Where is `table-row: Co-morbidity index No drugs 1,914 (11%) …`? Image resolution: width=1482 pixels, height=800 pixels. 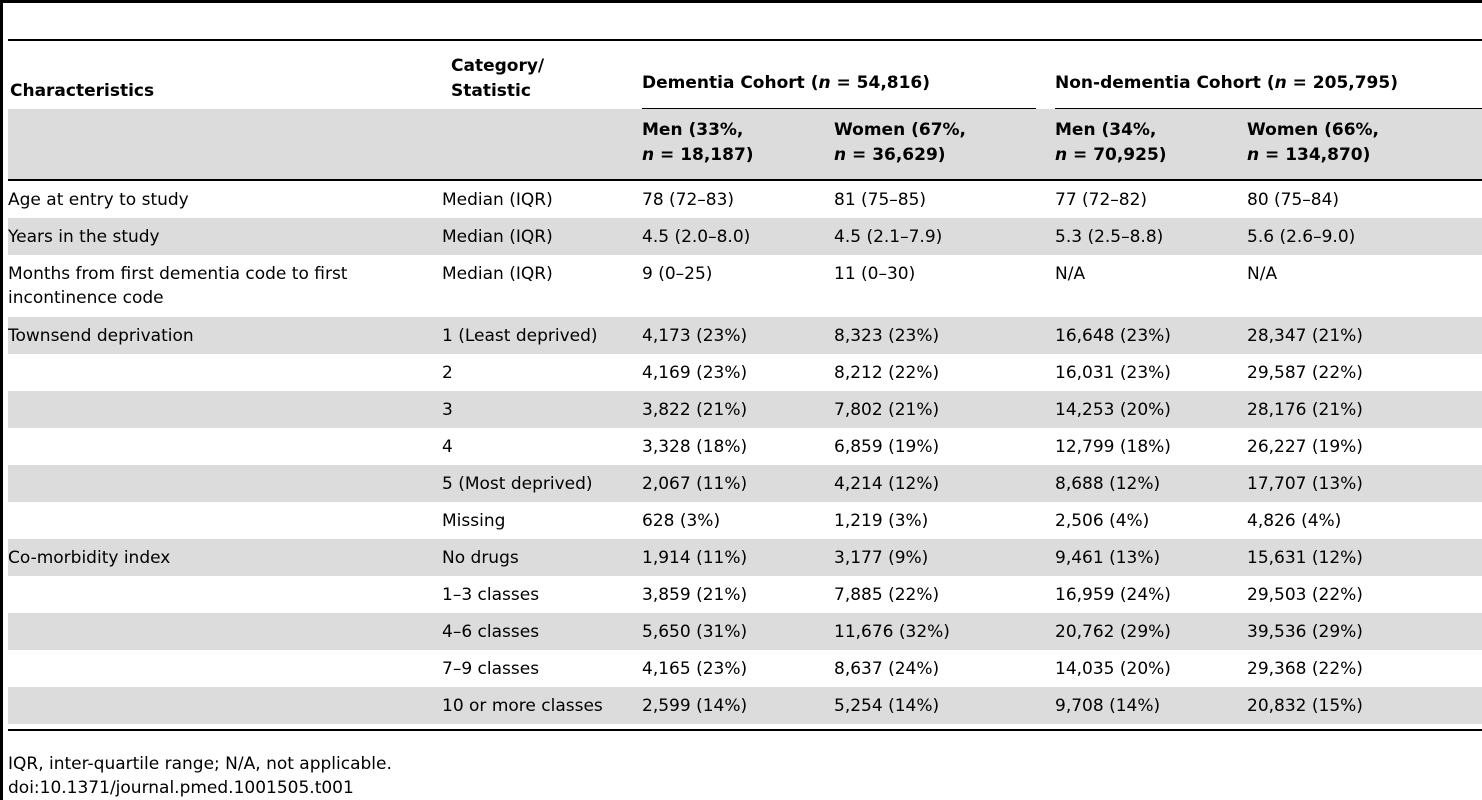
table-row: Co-morbidity index No drugs 1,914 (11%) … is located at coordinates (745, 557).